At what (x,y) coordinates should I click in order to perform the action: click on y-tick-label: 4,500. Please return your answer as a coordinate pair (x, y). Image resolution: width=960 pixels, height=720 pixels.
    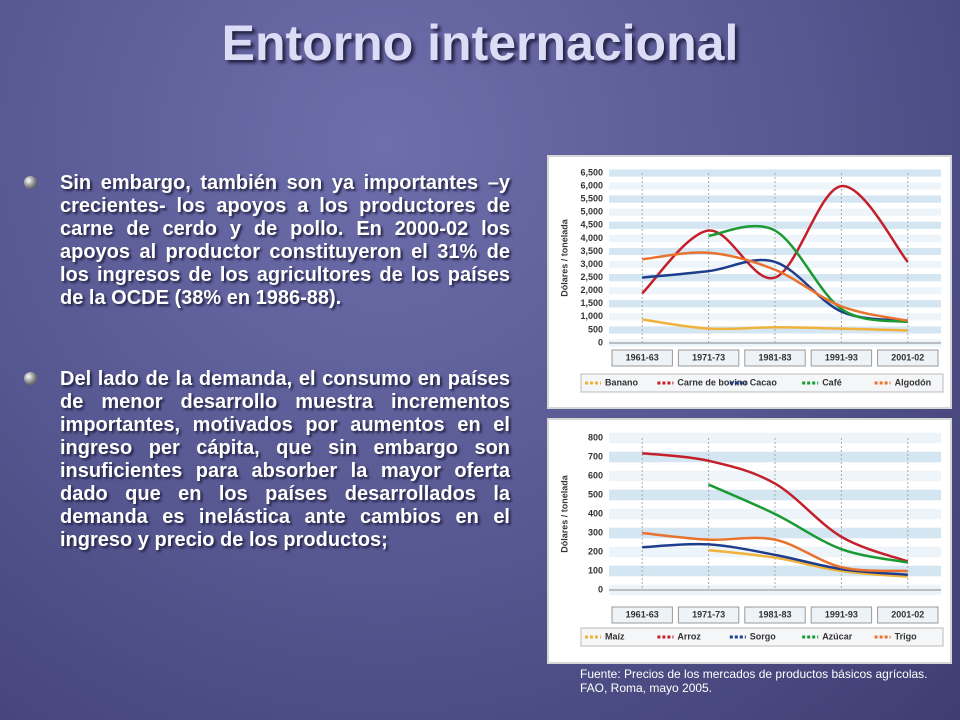
    Looking at the image, I should click on (591, 225).